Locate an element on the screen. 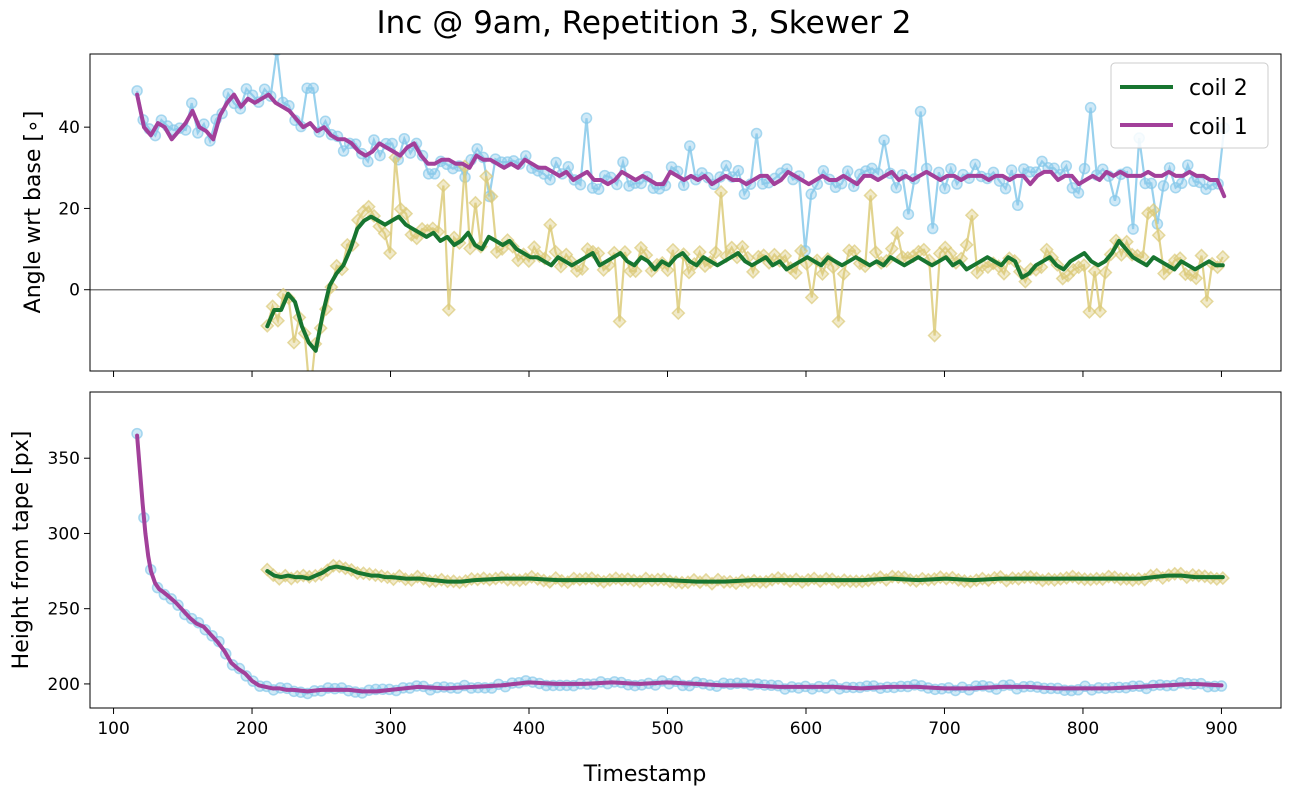  x-tick-label: 800 is located at coordinates (1083, 729).